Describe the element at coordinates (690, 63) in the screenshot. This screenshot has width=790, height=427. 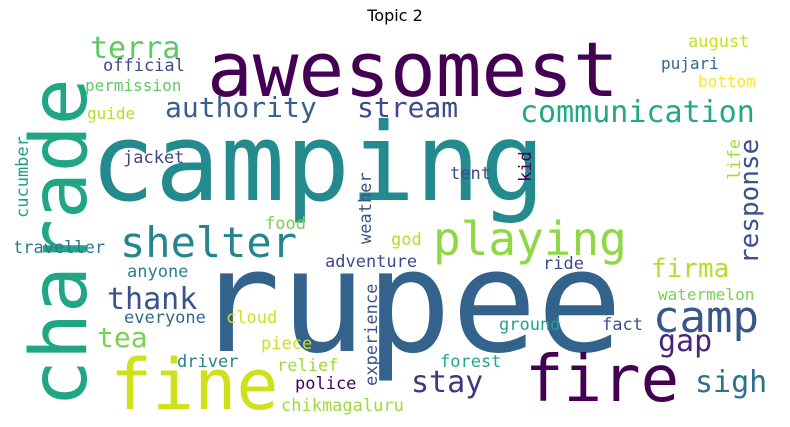
I see `word-pujari: pujari` at that location.